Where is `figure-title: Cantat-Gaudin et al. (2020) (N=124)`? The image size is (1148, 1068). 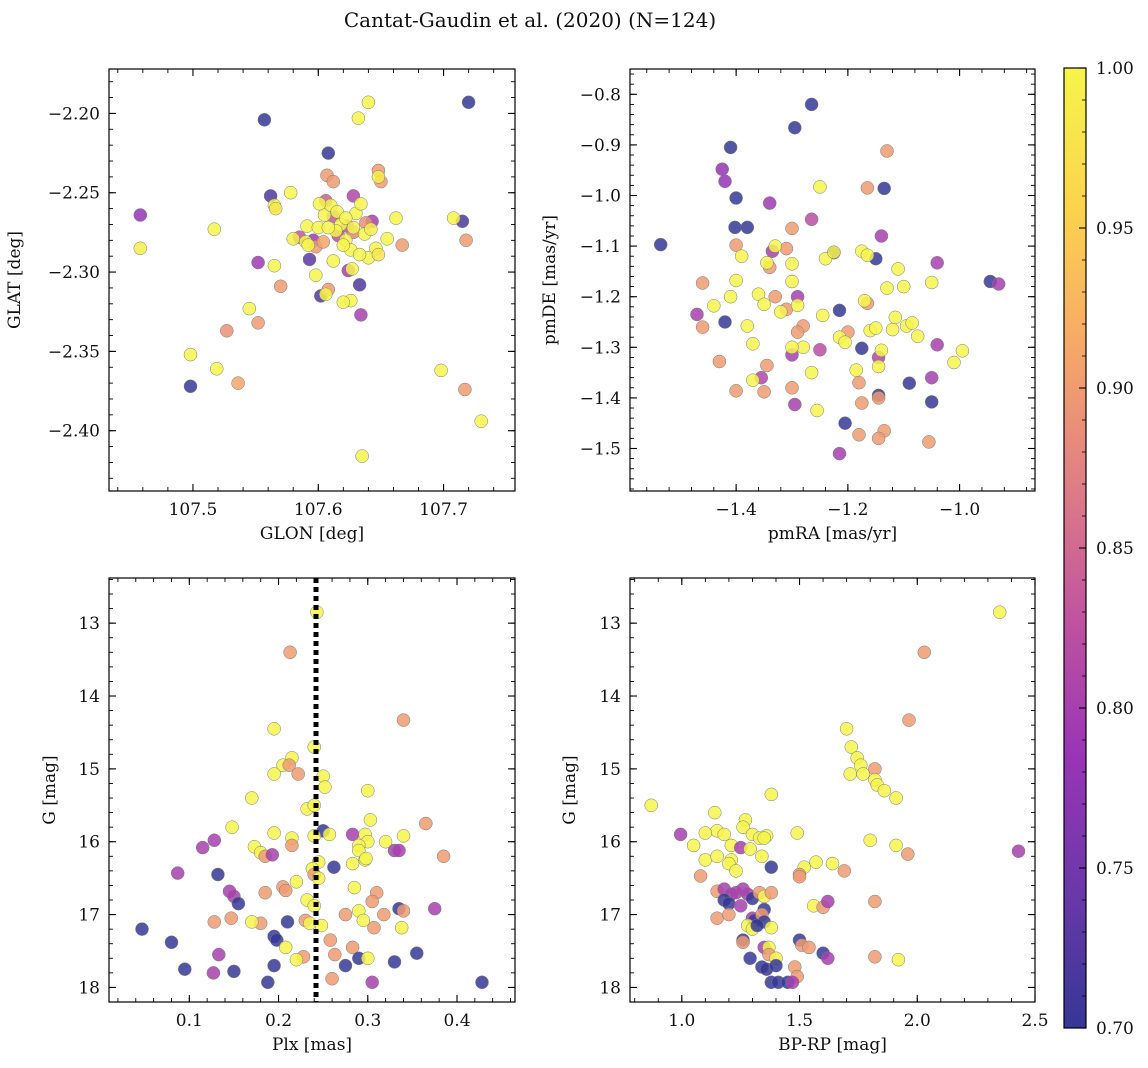 figure-title: Cantat-Gaudin et al. (2020) (N=124) is located at coordinates (530, 20).